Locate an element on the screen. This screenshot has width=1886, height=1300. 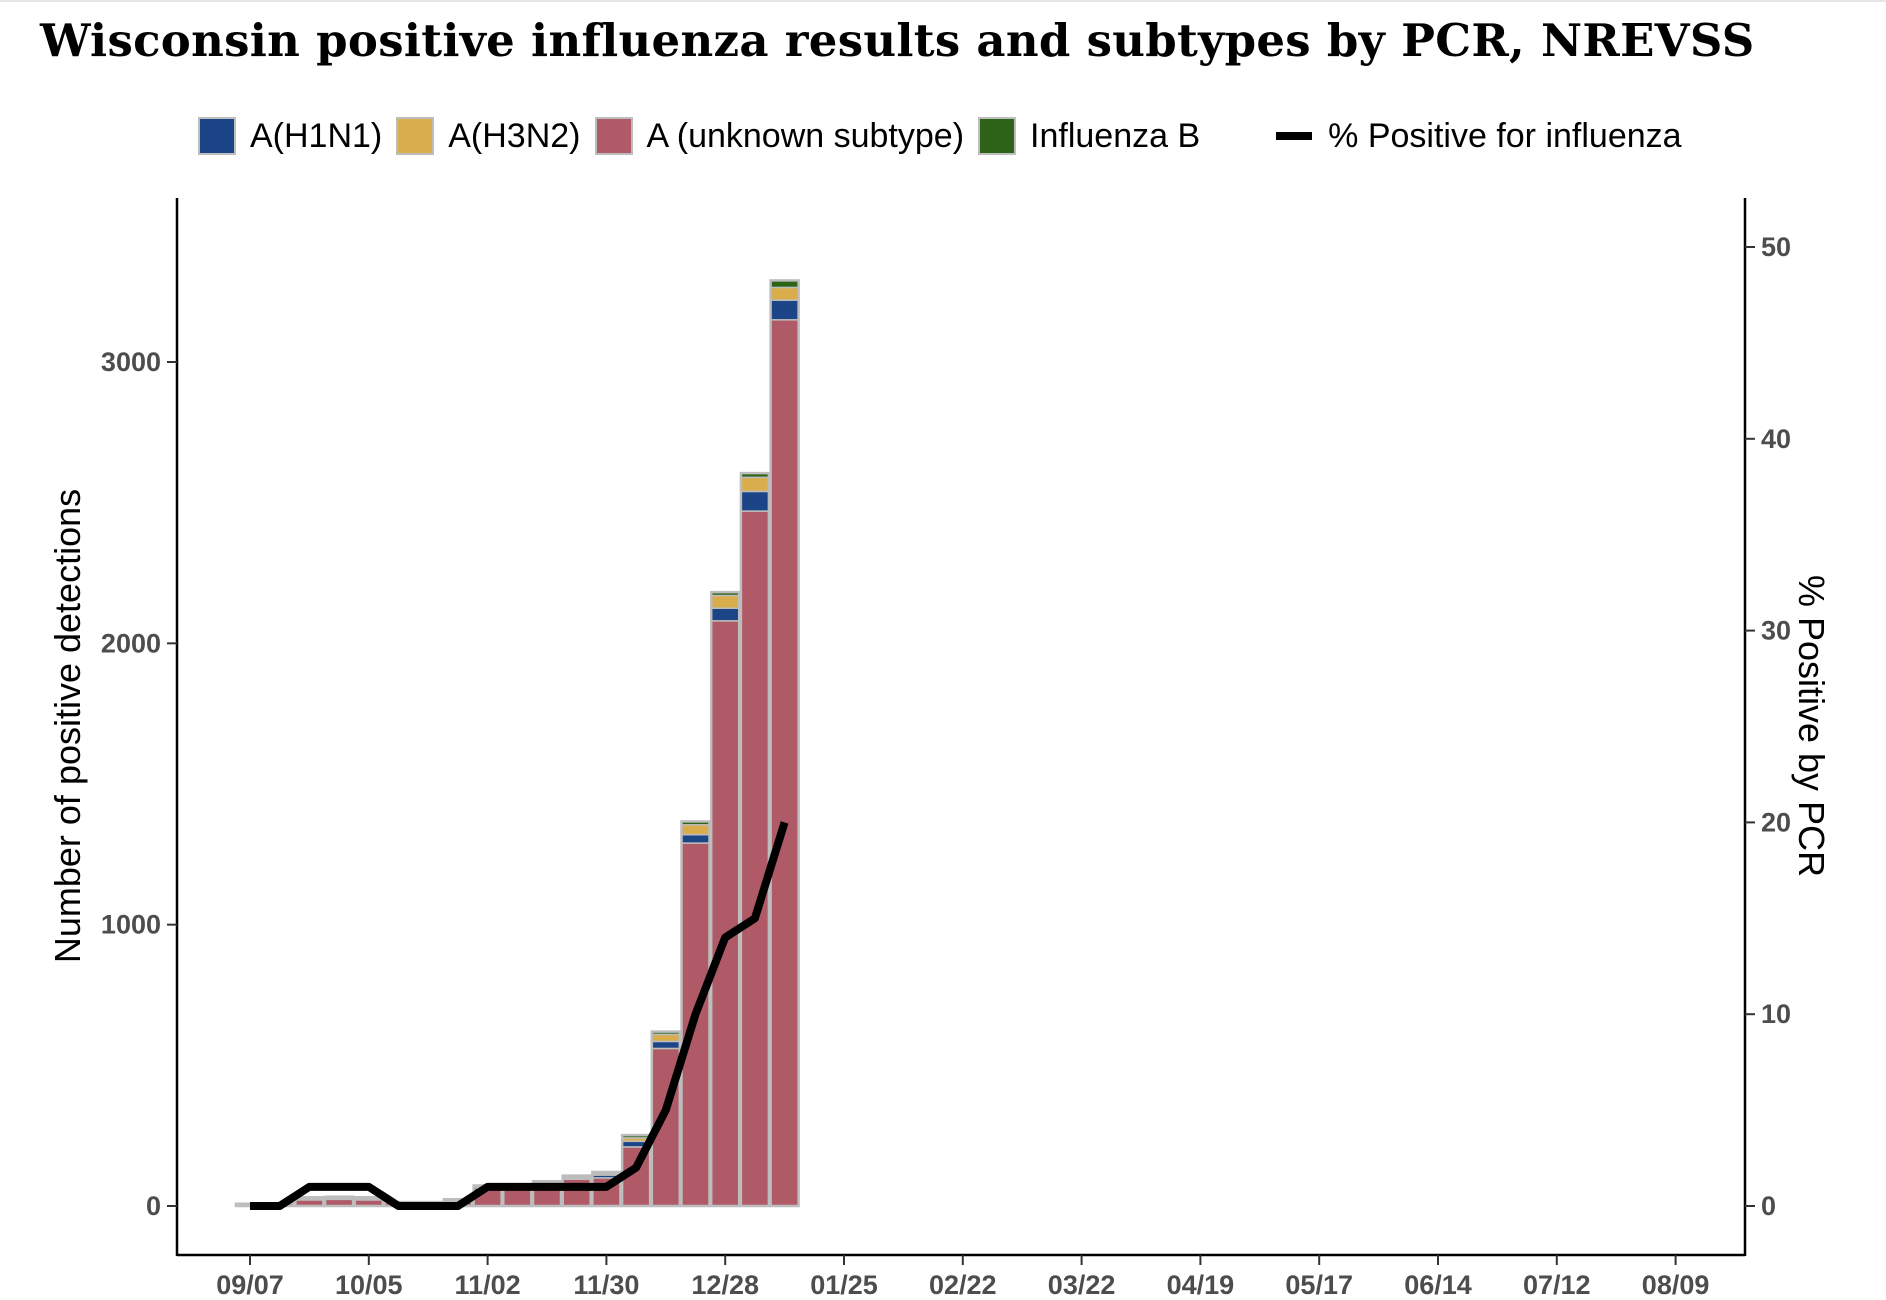
y-tick-label-right: 30 is located at coordinates (1776, 631).